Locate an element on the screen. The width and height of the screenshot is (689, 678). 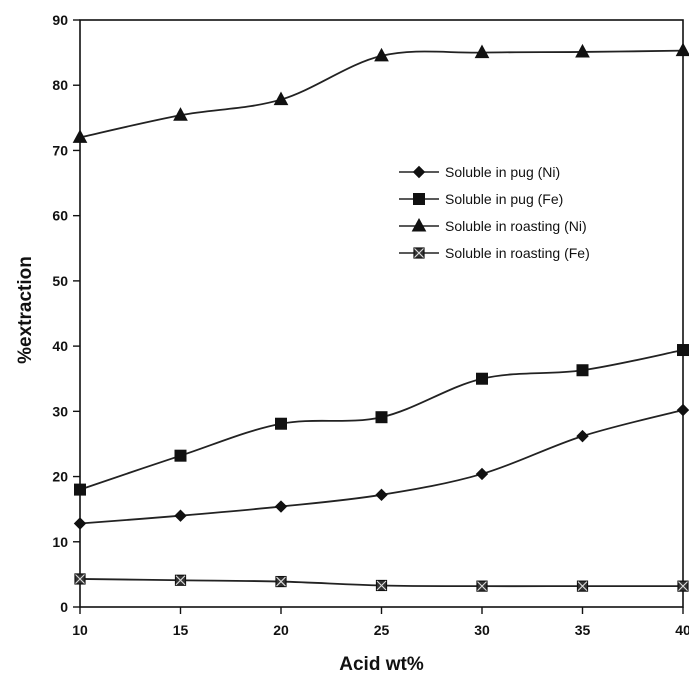
legend-item: Soluble in roasting (Fe) is located at coordinates (494, 253).